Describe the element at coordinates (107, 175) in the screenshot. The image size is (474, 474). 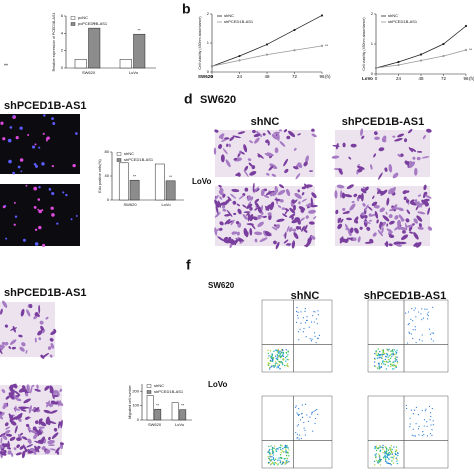
I see `y-tick-label: 40` at that location.